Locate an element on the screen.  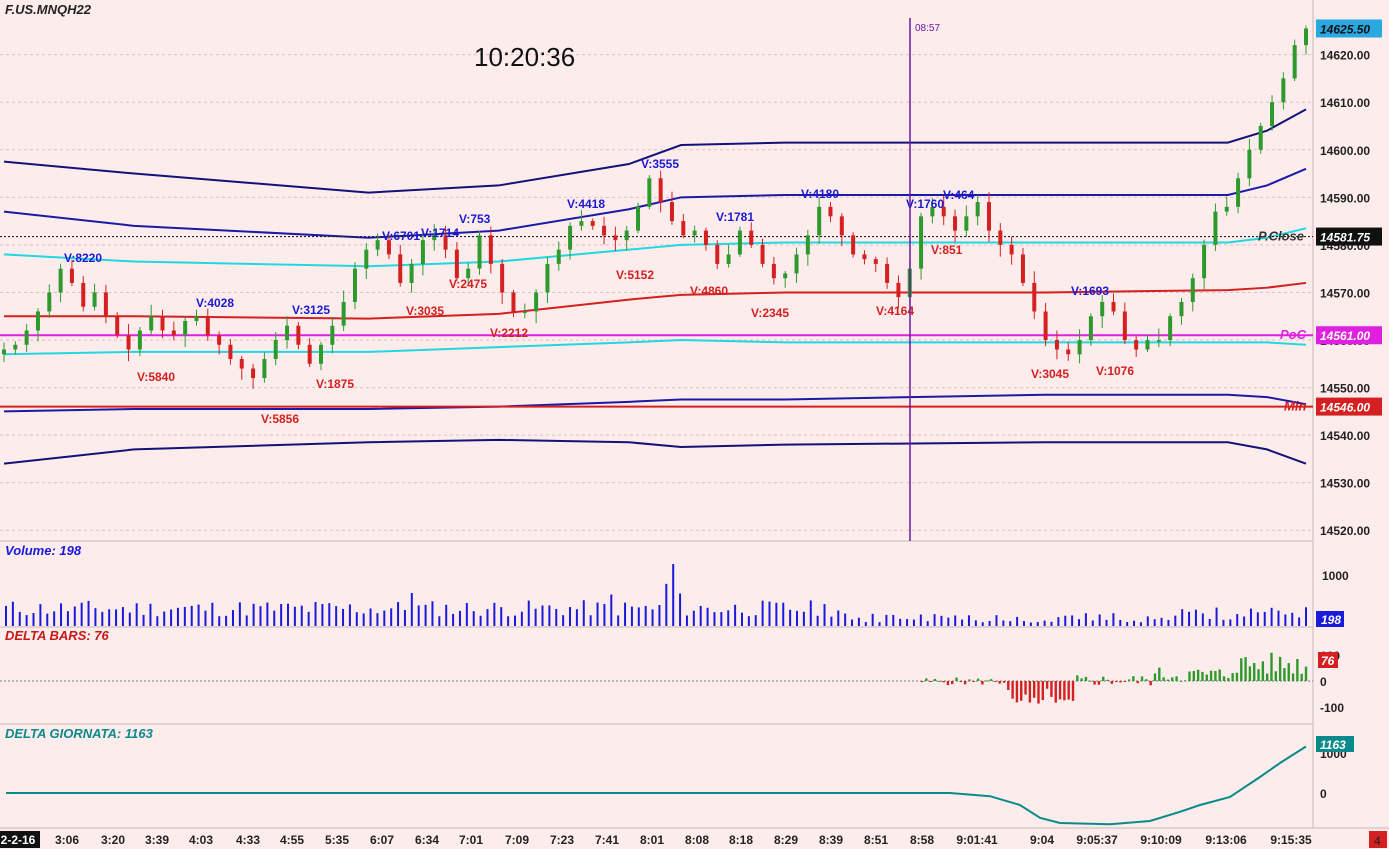
delta-tick-label: 0 is located at coordinates (1323, 682).